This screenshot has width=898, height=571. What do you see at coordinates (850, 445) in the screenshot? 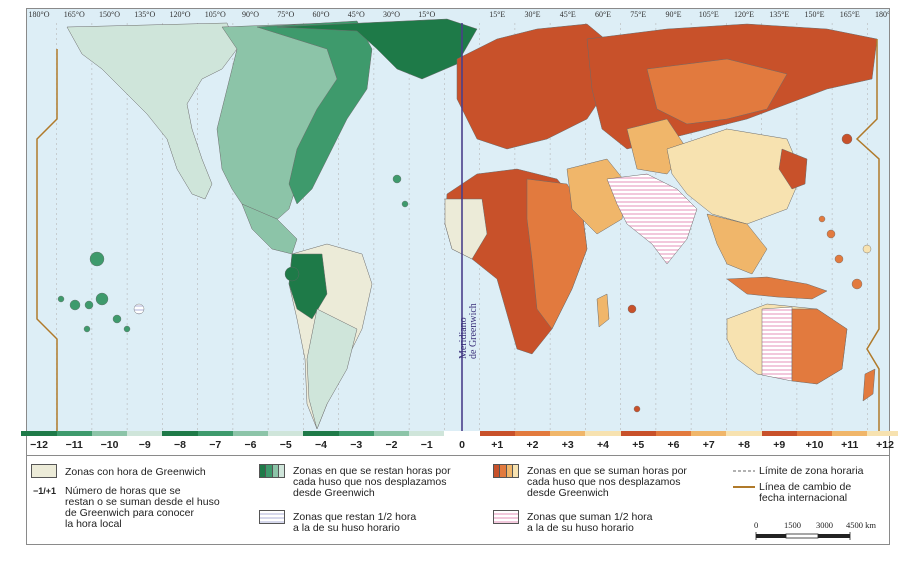
I see `offset-label: +11` at bounding box center [850, 445].